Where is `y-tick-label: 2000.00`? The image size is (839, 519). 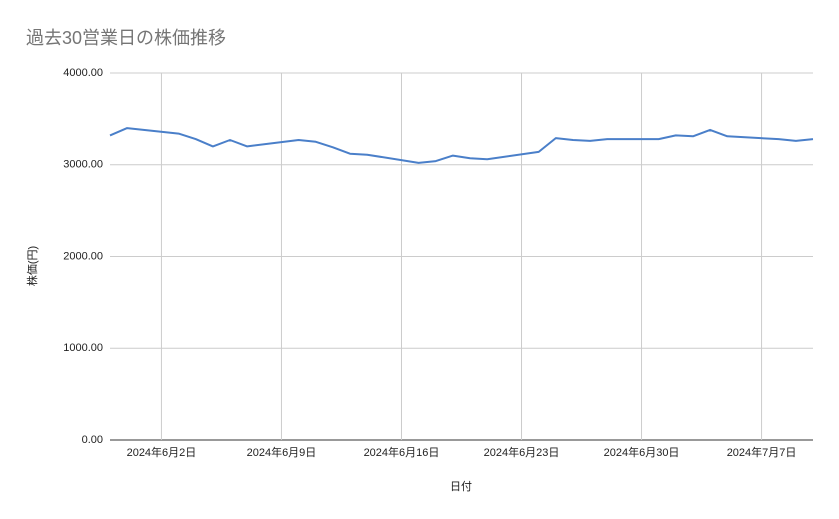
y-tick-label: 2000.00 is located at coordinates (83, 256).